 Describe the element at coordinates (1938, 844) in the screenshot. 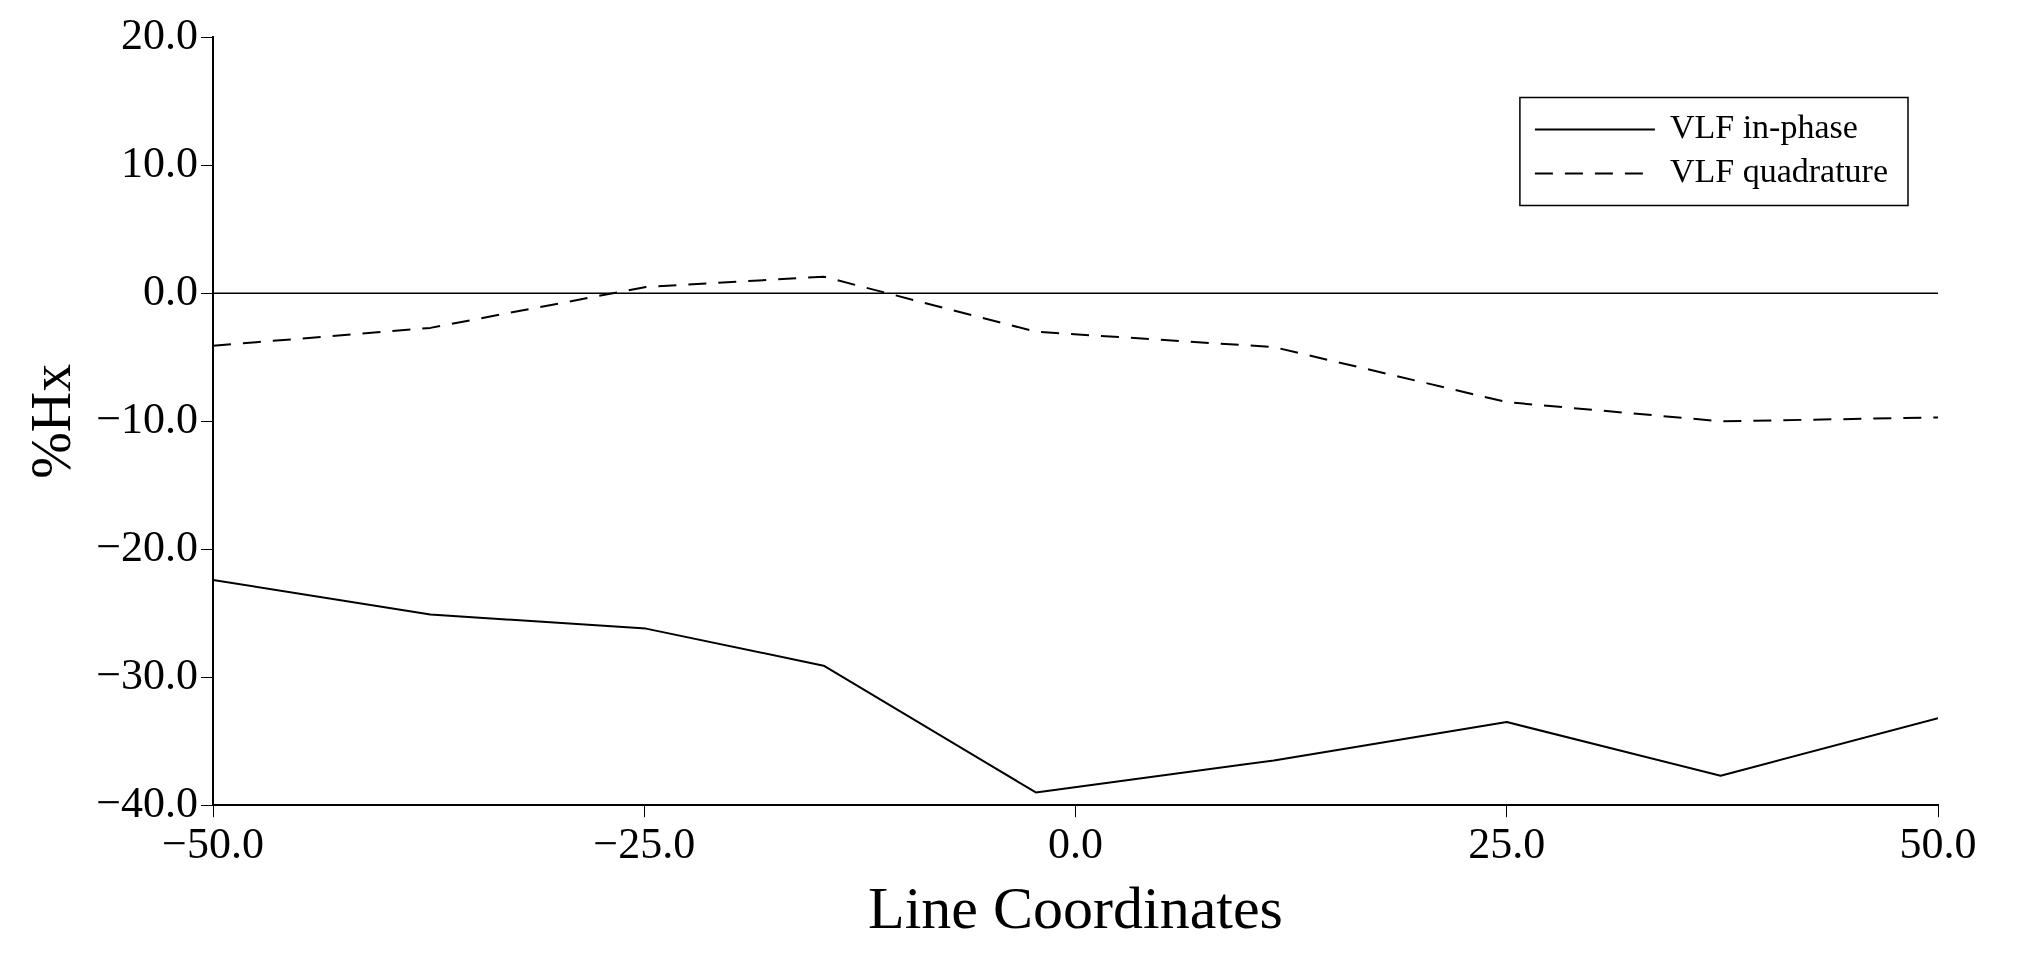

I see `x-tick-label: 50.0` at that location.